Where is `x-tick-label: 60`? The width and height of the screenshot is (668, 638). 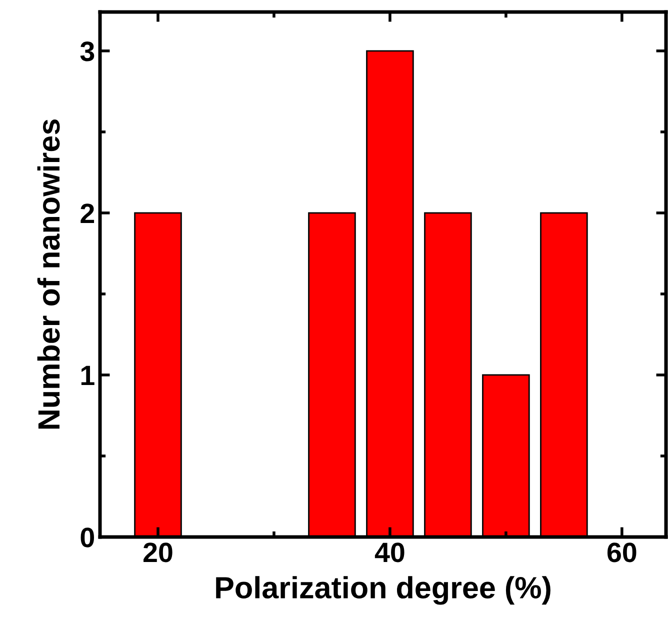 x-tick-label: 60 is located at coordinates (621, 552).